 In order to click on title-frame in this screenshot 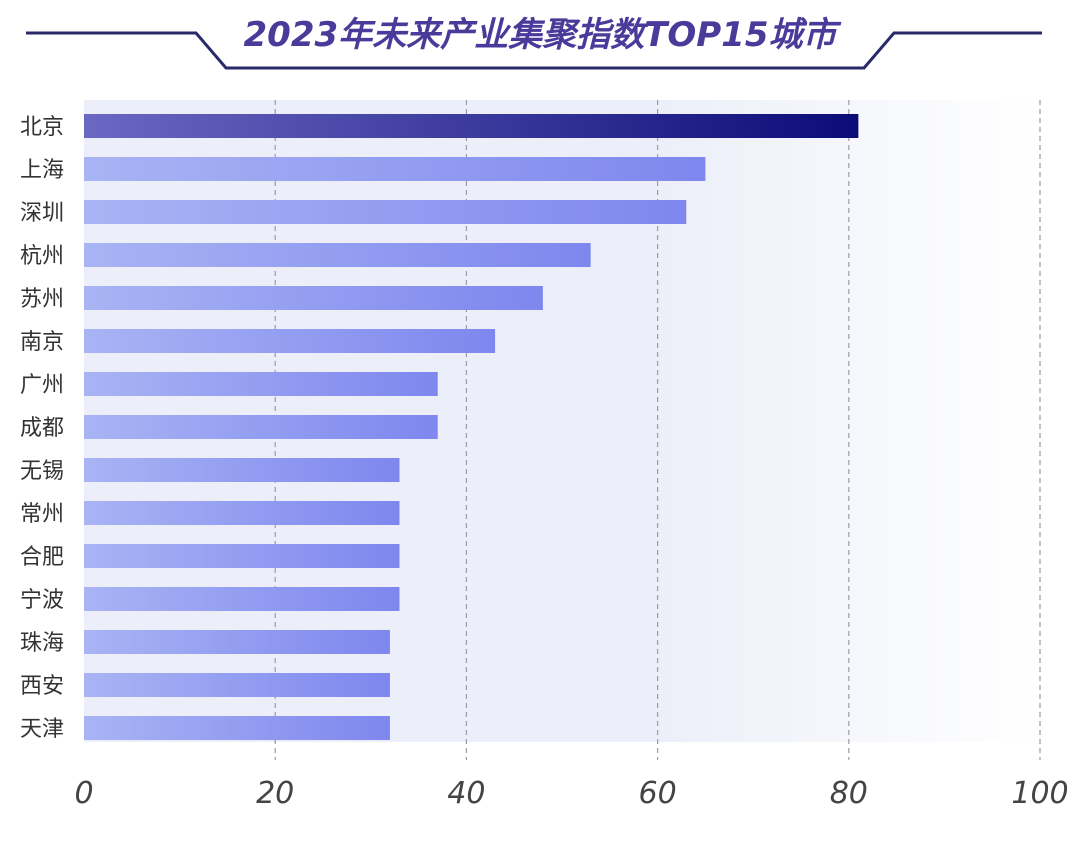, I will do `click(534, 50)`.